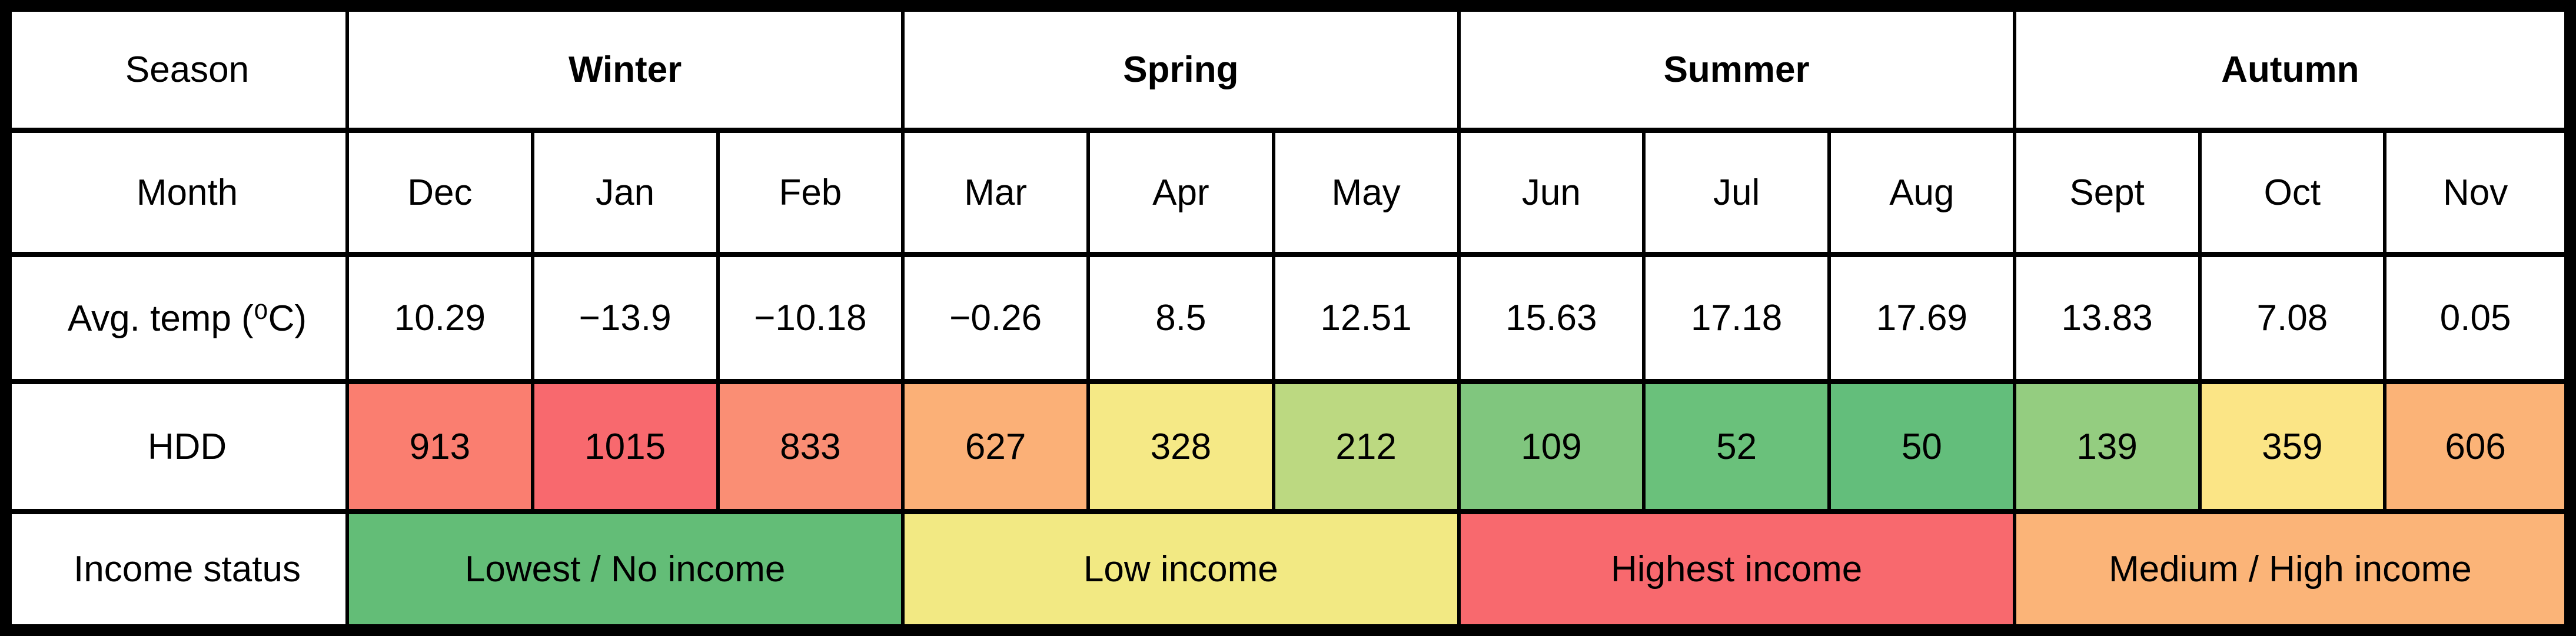 The height and width of the screenshot is (636, 2576). I want to click on temp-cell-nov: 0.05, so click(2477, 318).